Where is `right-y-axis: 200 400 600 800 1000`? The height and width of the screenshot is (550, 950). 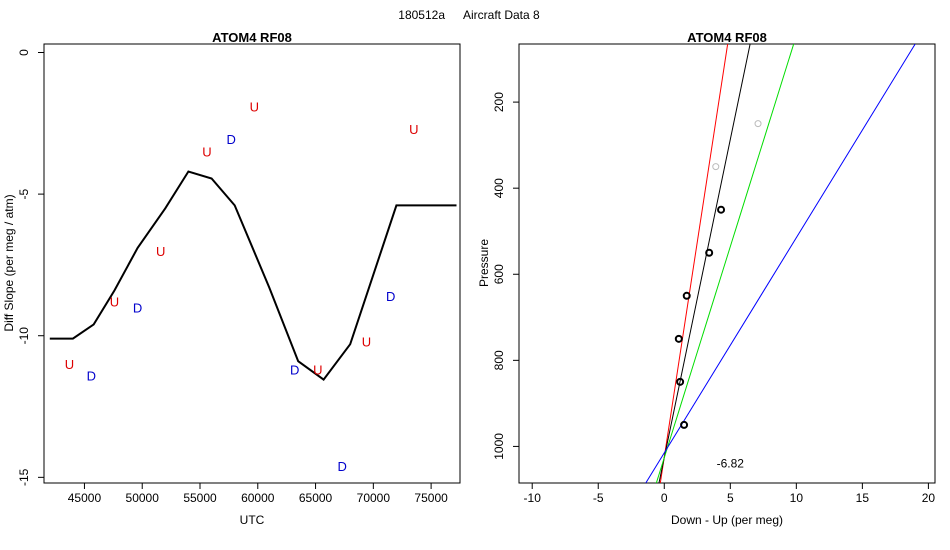 right-y-axis: 200 400 600 800 1000 is located at coordinates (505, 276).